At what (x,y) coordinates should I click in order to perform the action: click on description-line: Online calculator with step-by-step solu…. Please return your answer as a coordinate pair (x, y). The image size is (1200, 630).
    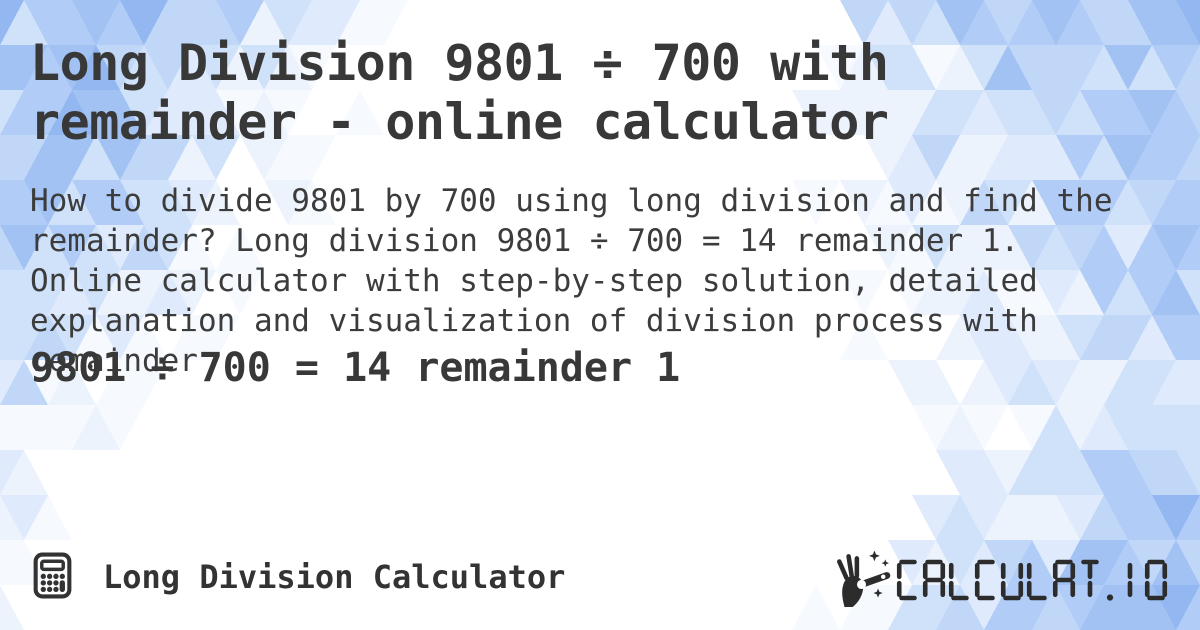
    Looking at the image, I should click on (534, 281).